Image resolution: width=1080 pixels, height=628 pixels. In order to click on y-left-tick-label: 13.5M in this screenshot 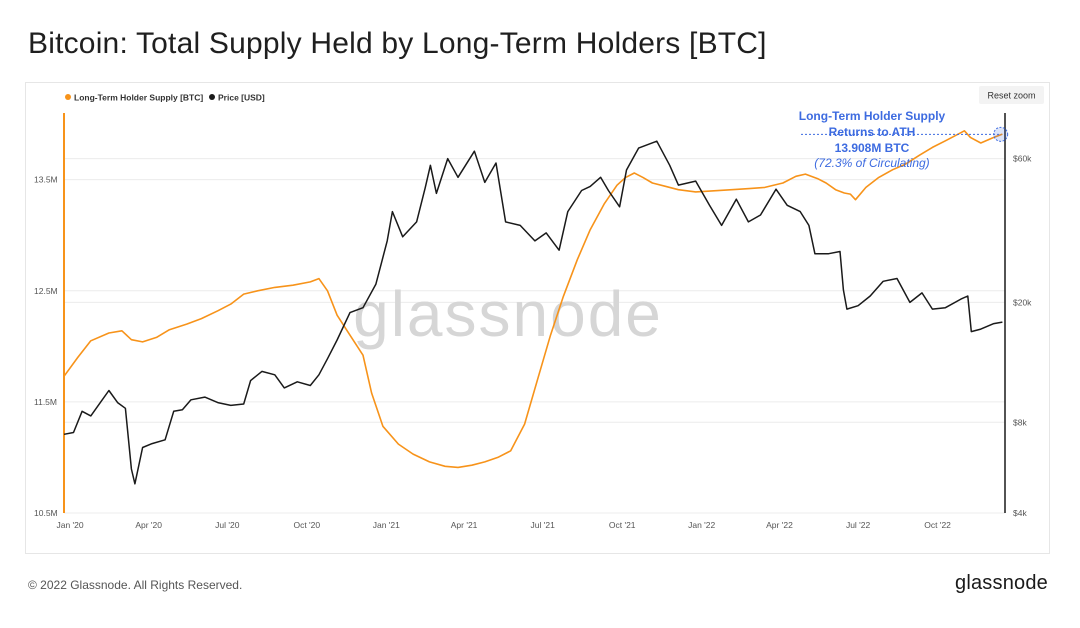, I will do `click(46, 180)`.